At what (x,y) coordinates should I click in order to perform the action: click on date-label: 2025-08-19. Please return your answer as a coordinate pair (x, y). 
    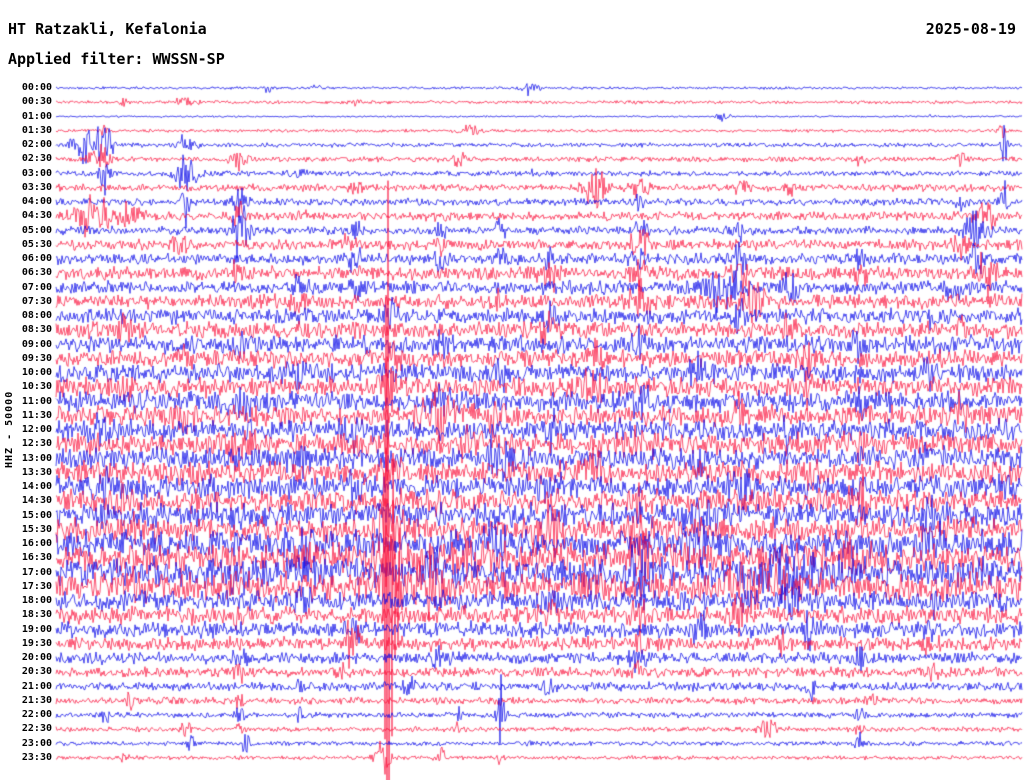
    Looking at the image, I should click on (970, 29).